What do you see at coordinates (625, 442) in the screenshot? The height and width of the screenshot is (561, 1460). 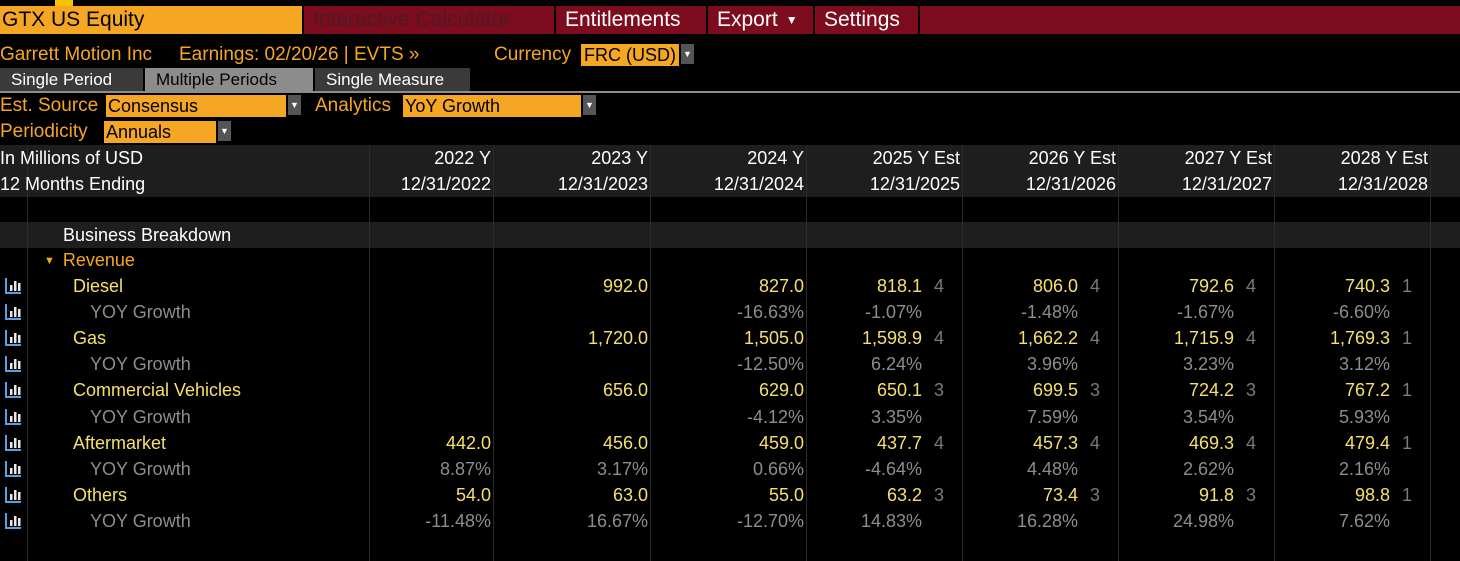 I see `value-cell: 456.0` at bounding box center [625, 442].